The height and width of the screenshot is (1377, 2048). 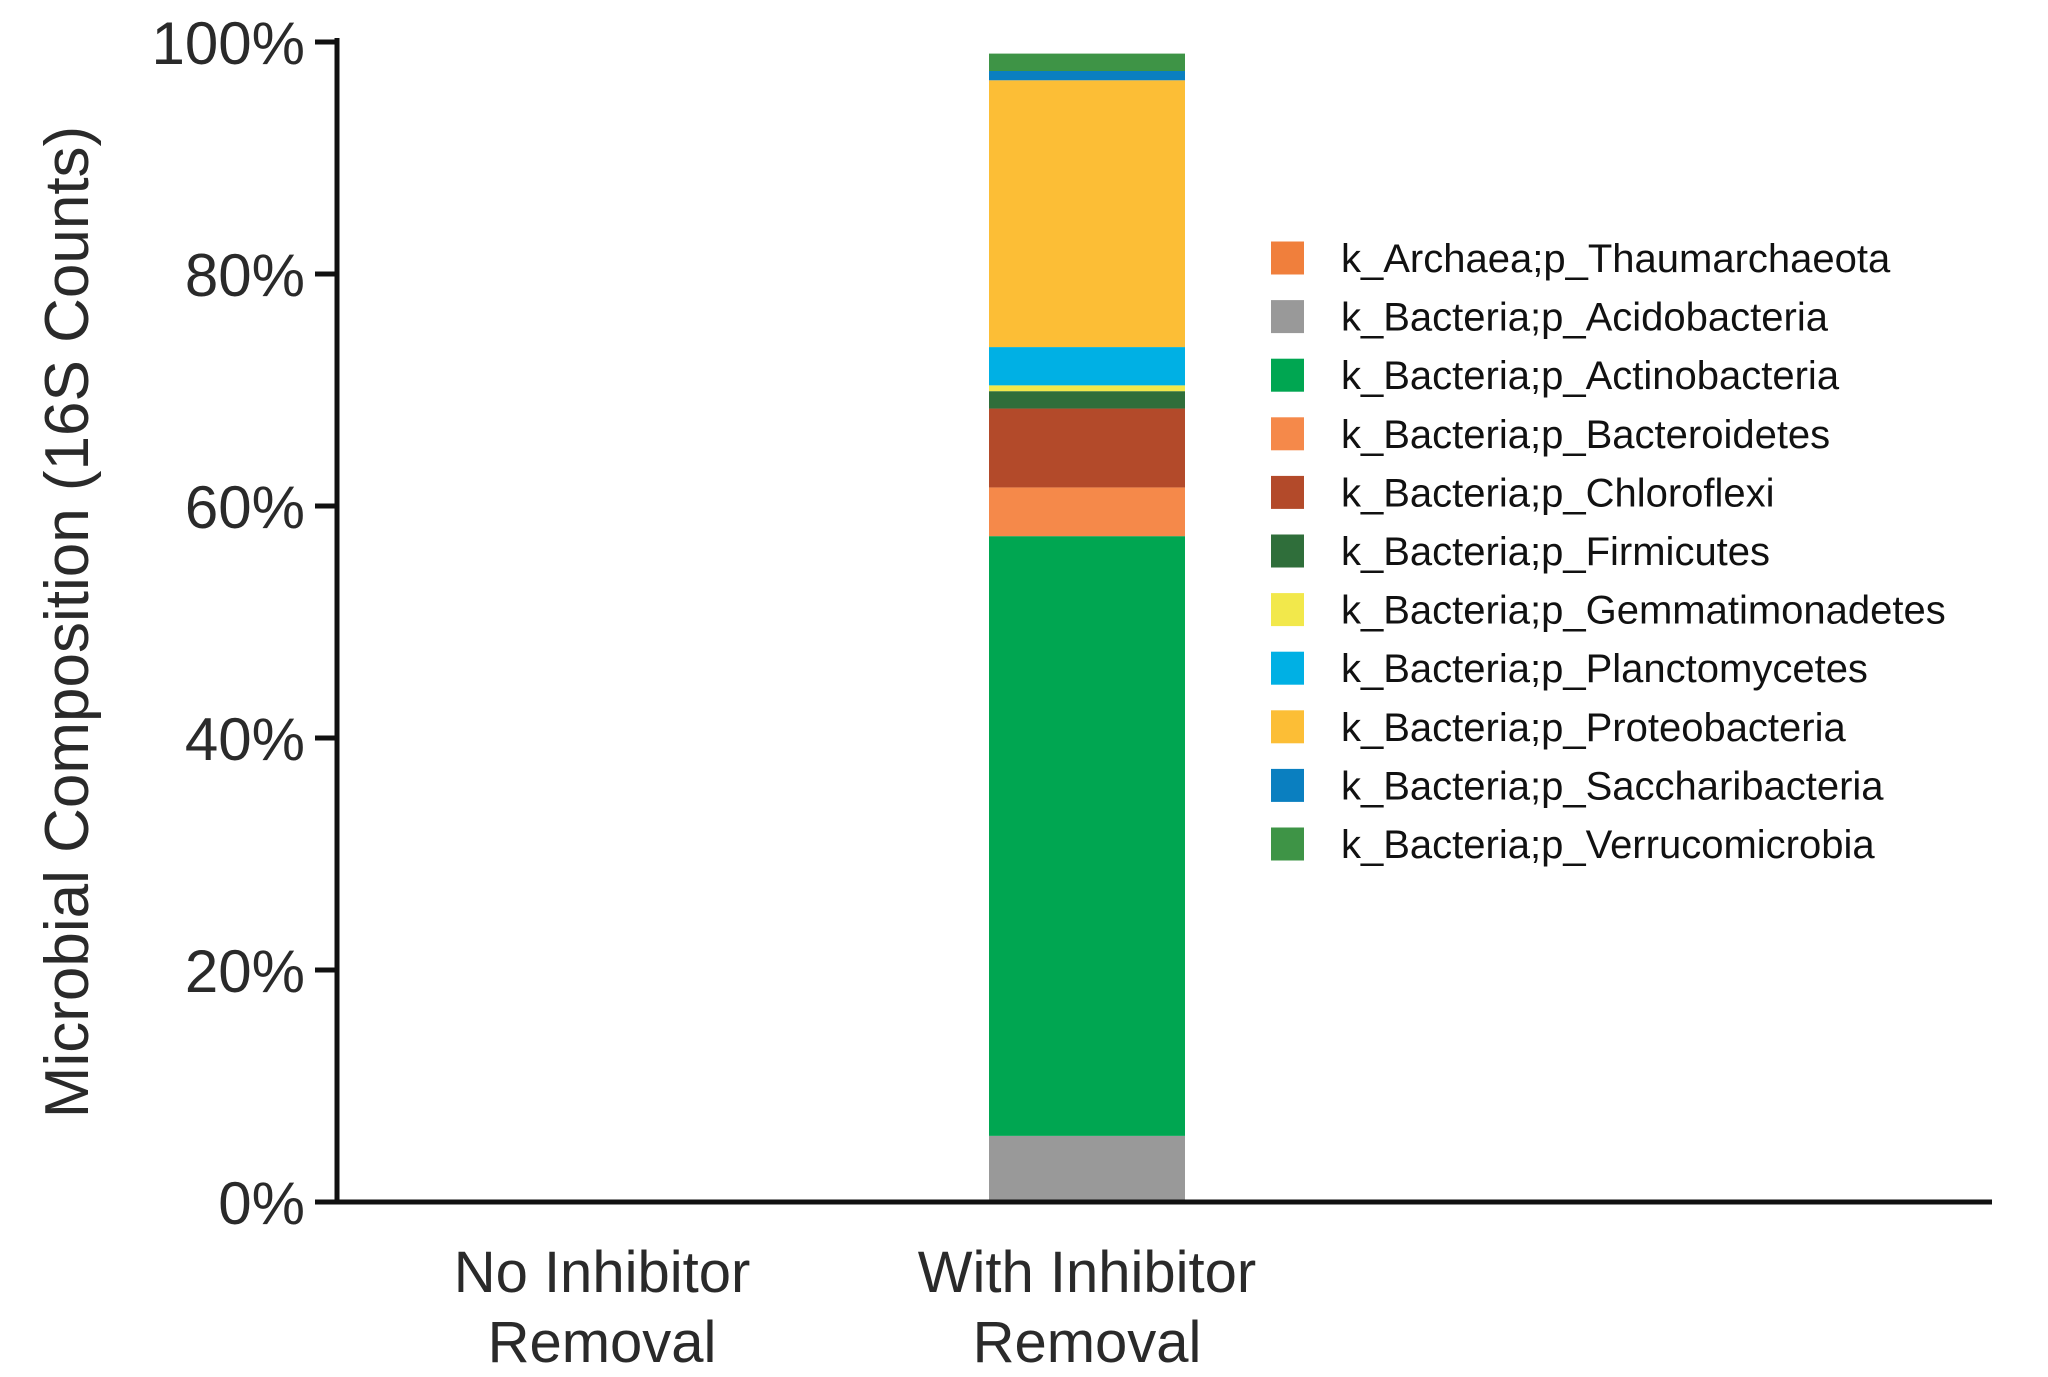 What do you see at coordinates (1558, 493) in the screenshot?
I see `legend-entry: k_Bacteria;p_Chloroflexi` at bounding box center [1558, 493].